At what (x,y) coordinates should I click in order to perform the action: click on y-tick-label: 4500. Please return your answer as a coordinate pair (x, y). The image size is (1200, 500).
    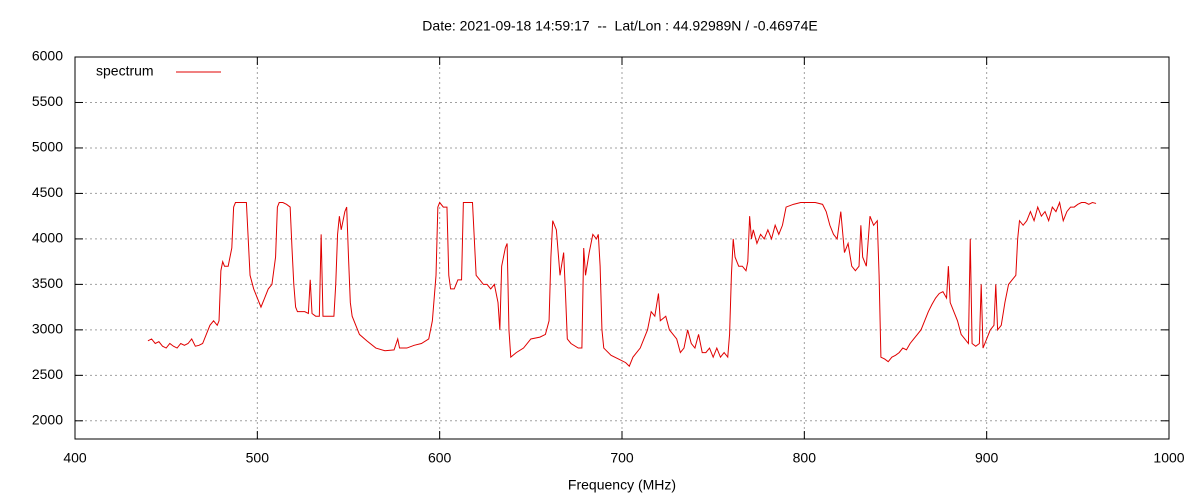
    Looking at the image, I should click on (47, 192).